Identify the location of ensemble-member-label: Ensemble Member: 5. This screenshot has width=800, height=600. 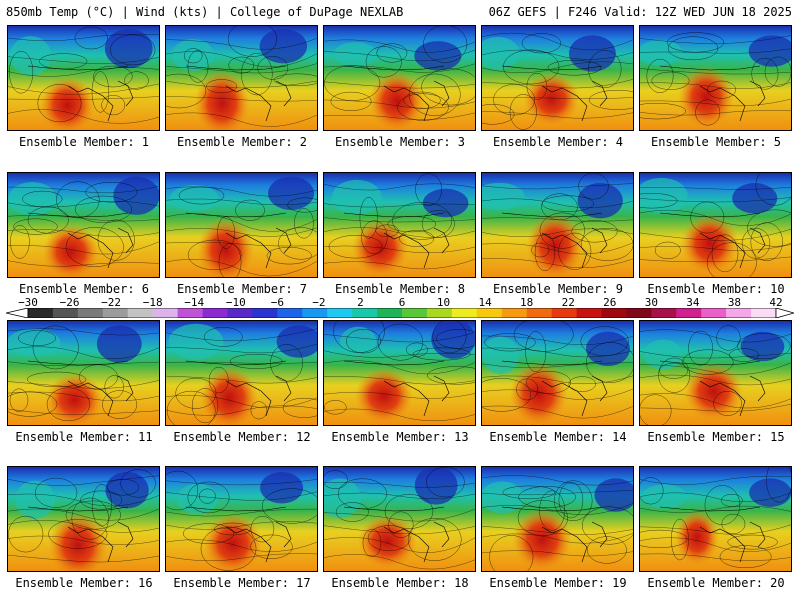
(716, 142).